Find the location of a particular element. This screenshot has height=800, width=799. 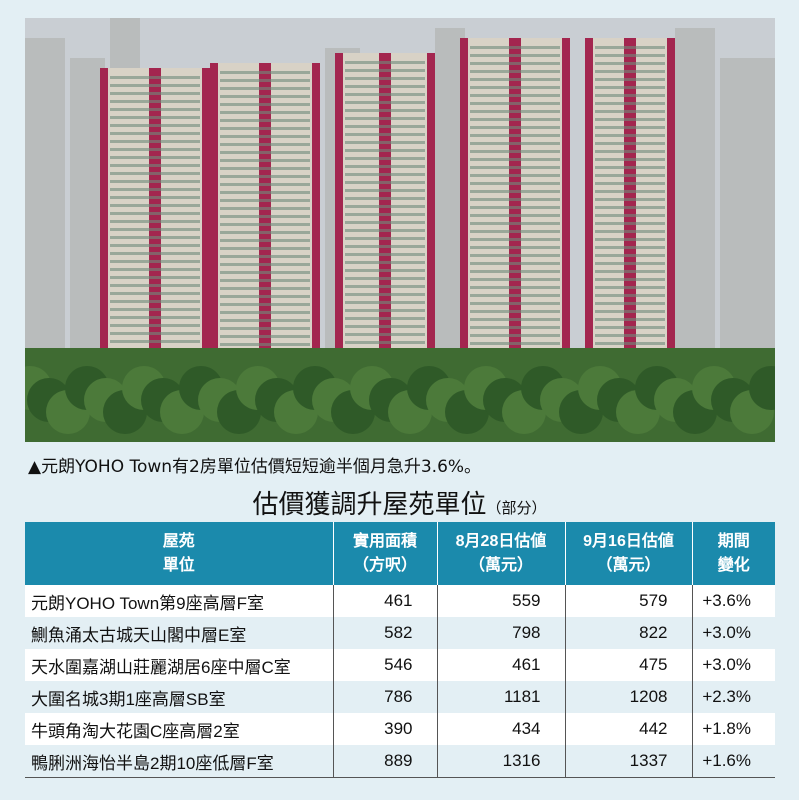

cell-estate: 鰂魚涌太古城天山閣中層E室 is located at coordinates (179, 633).